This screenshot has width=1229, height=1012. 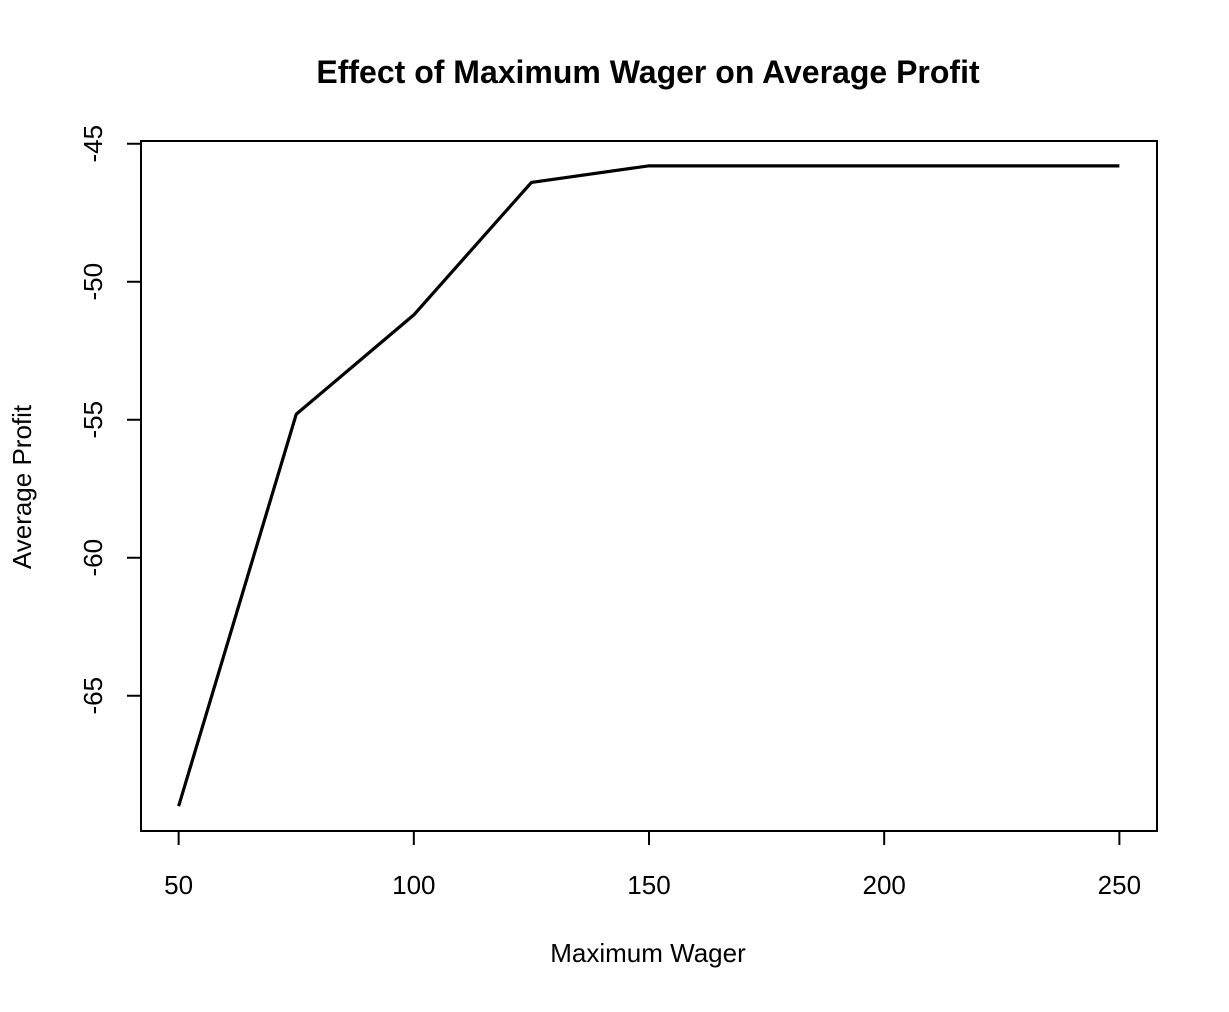 What do you see at coordinates (93, 420) in the screenshot?
I see `y-tick-label--55: -55` at bounding box center [93, 420].